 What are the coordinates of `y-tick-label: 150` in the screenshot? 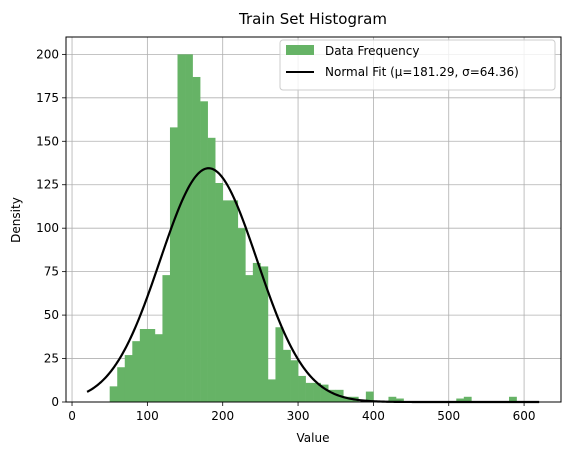 It's located at (47, 141).